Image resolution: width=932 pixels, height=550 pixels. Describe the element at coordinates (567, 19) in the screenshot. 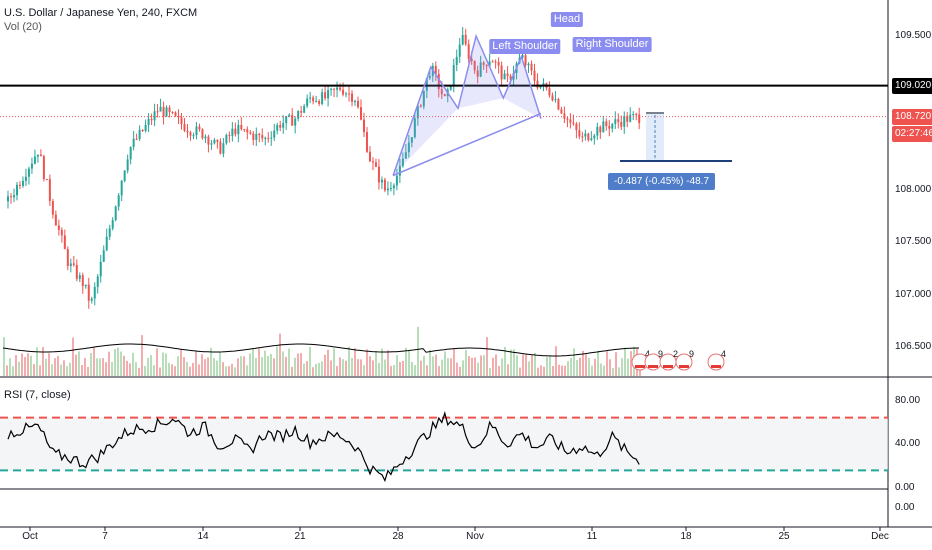

I see `head-label: Head` at that location.